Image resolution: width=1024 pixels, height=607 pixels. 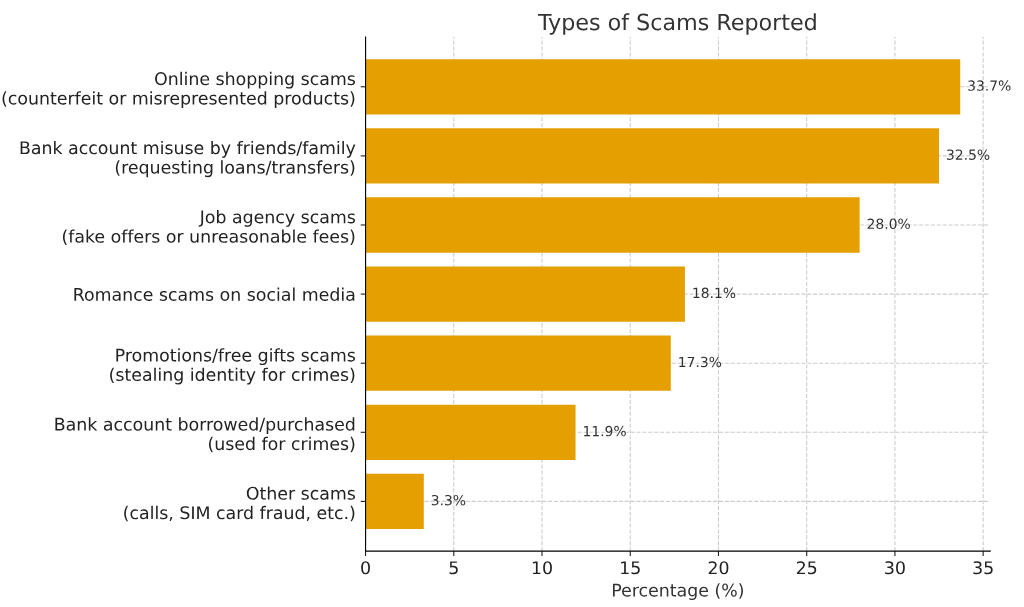 What do you see at coordinates (630, 568) in the screenshot?
I see `x-tick-label: 15` at bounding box center [630, 568].